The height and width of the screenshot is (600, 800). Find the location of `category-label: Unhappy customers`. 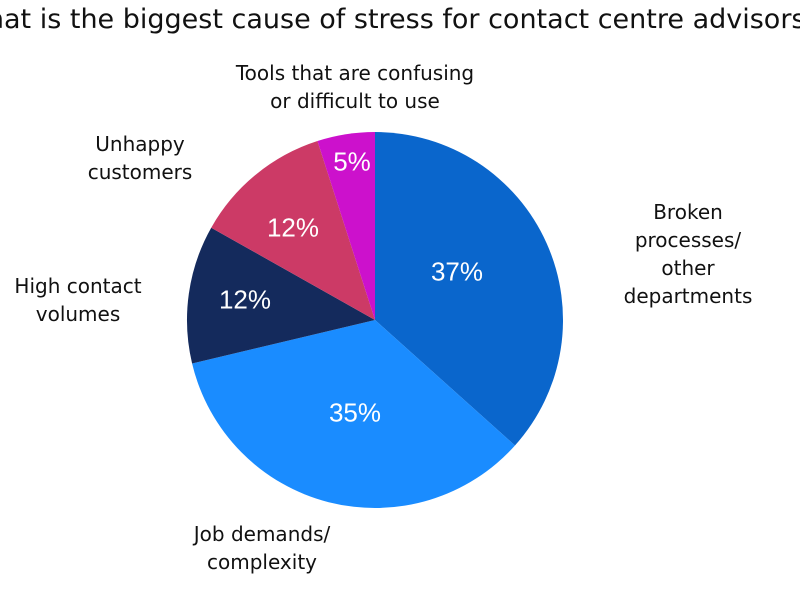

category-label: Unhappy customers is located at coordinates (140, 158).